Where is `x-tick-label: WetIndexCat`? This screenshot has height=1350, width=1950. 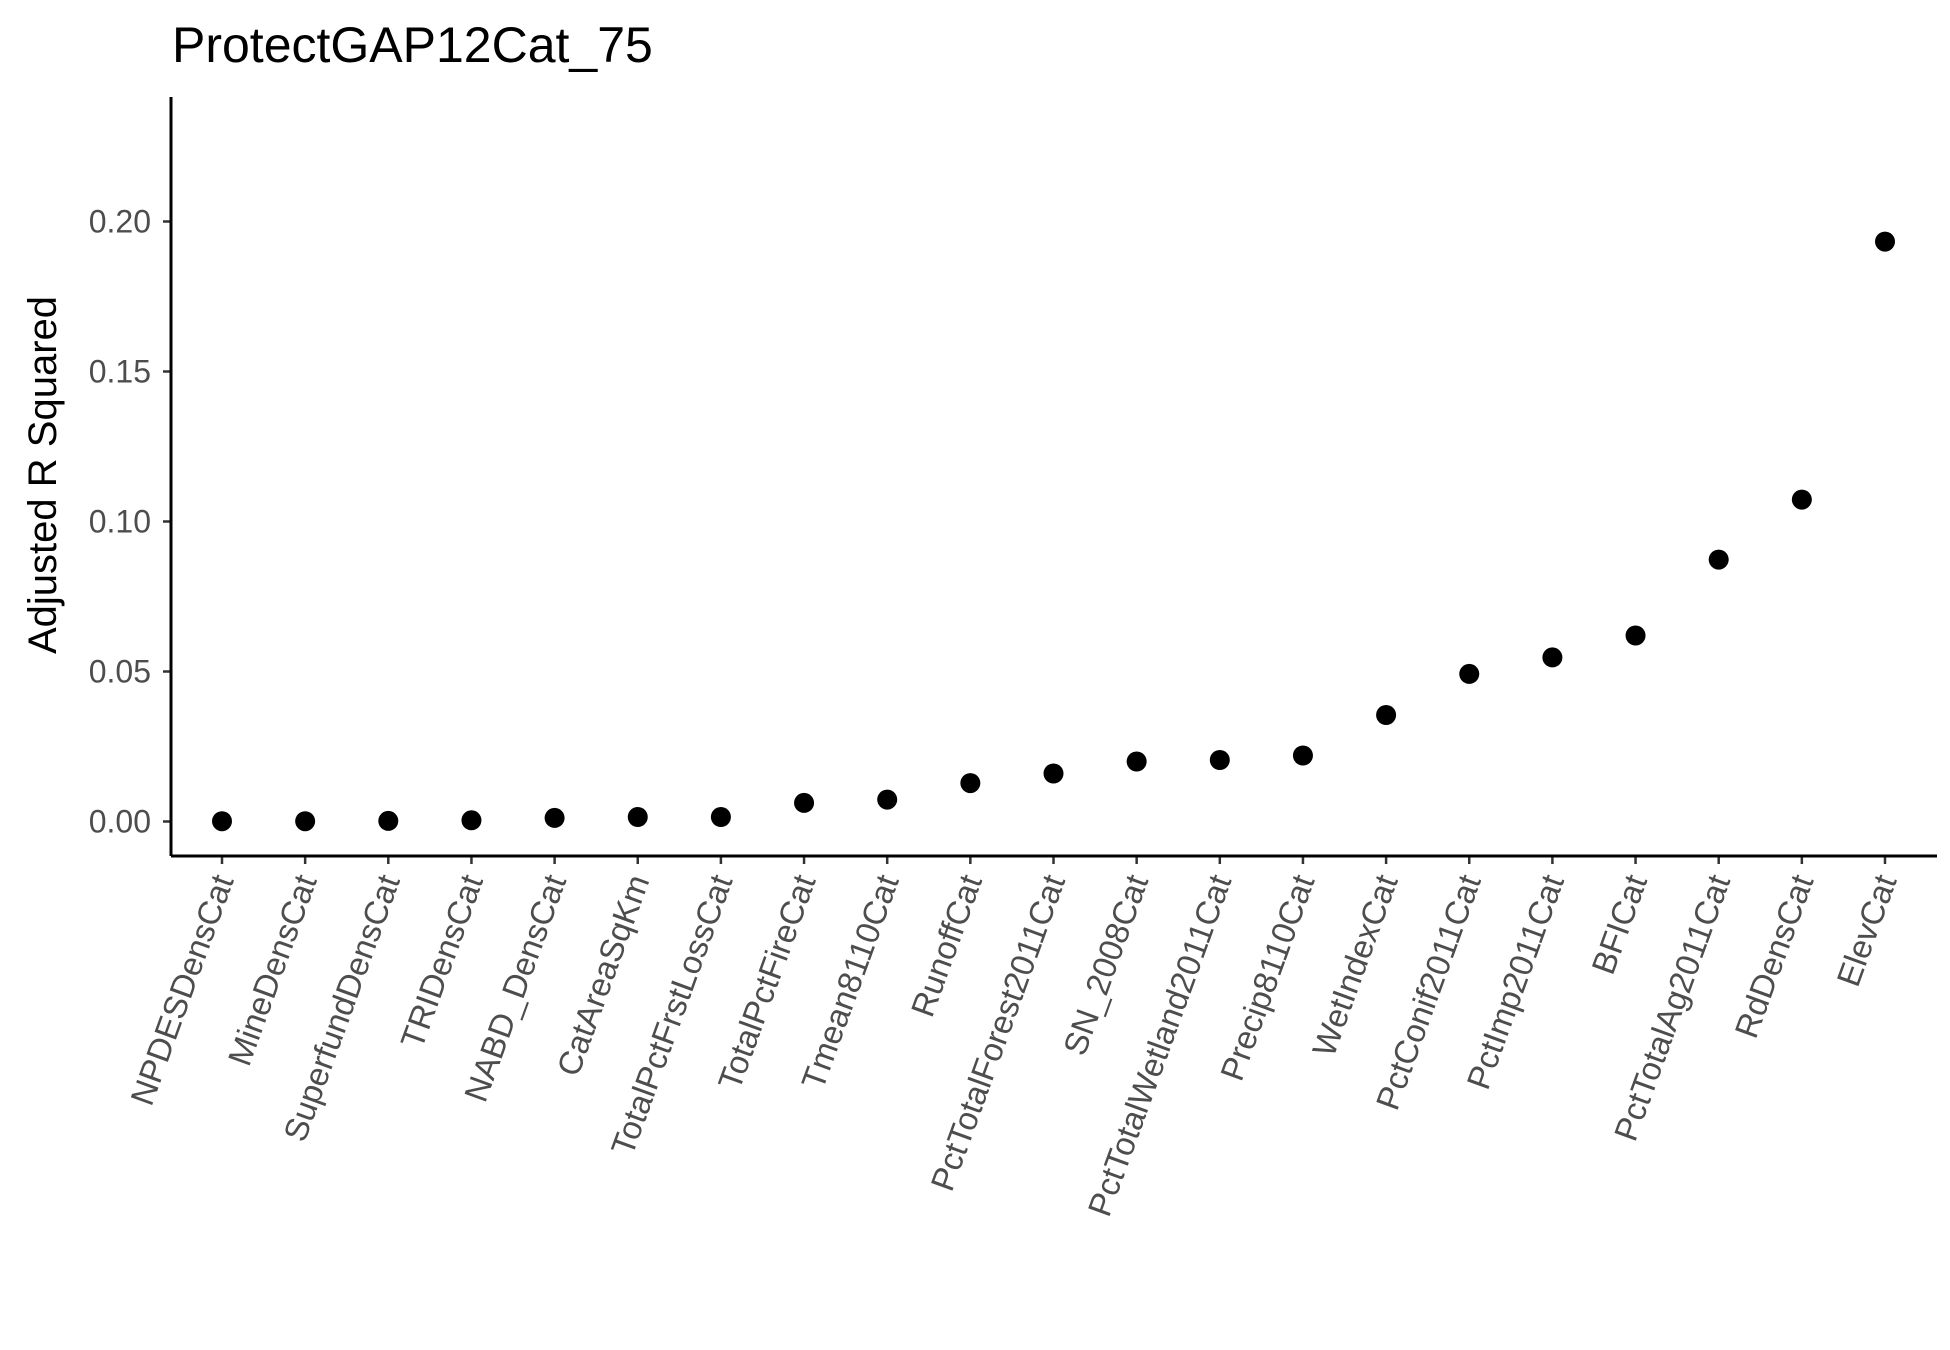 x-tick-label: WetIndexCat is located at coordinates (1355, 965).